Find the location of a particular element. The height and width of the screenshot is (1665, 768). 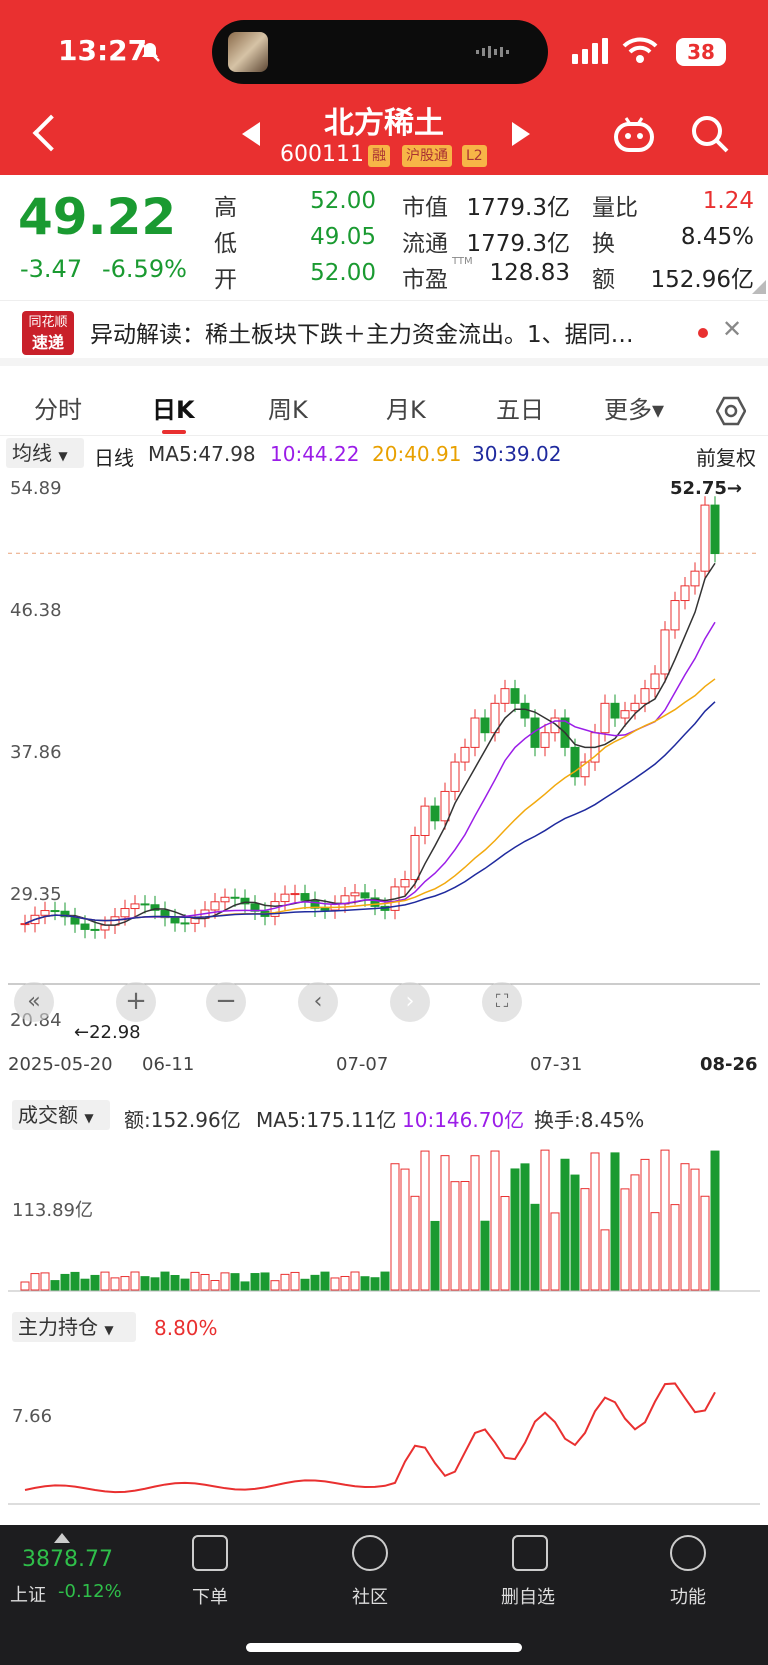

unread-dot is located at coordinates (703, 333).